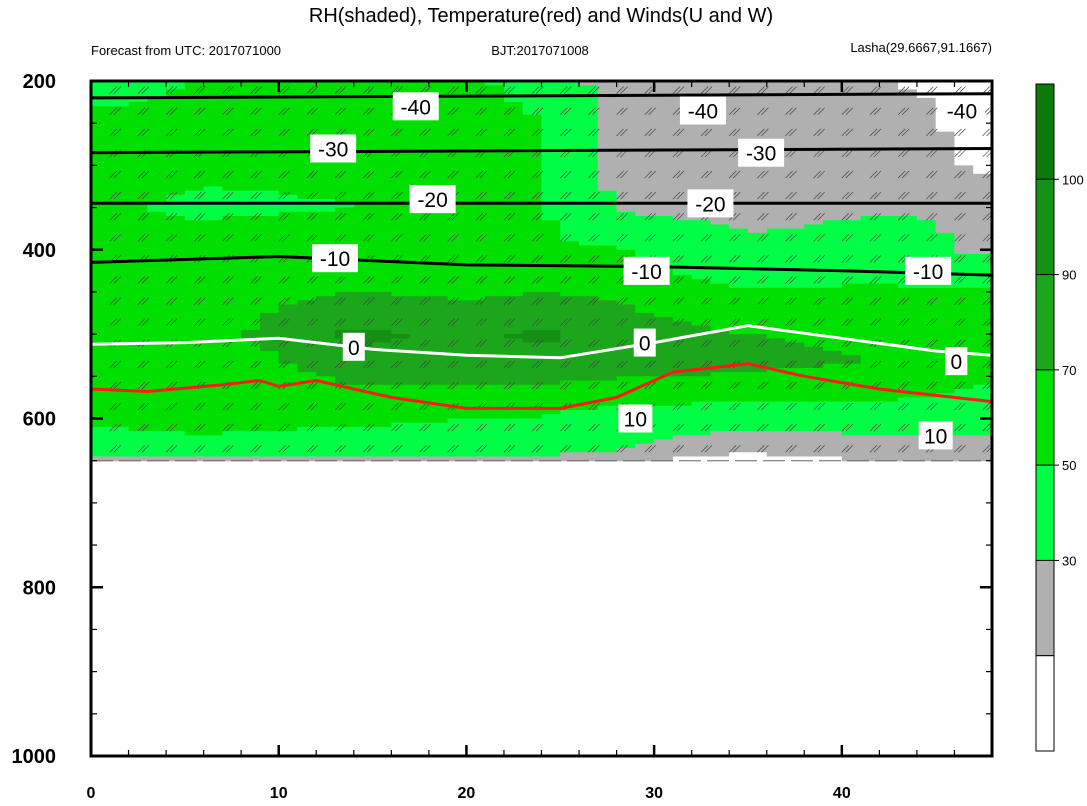  I want to click on contour-label: 0, so click(645, 344).